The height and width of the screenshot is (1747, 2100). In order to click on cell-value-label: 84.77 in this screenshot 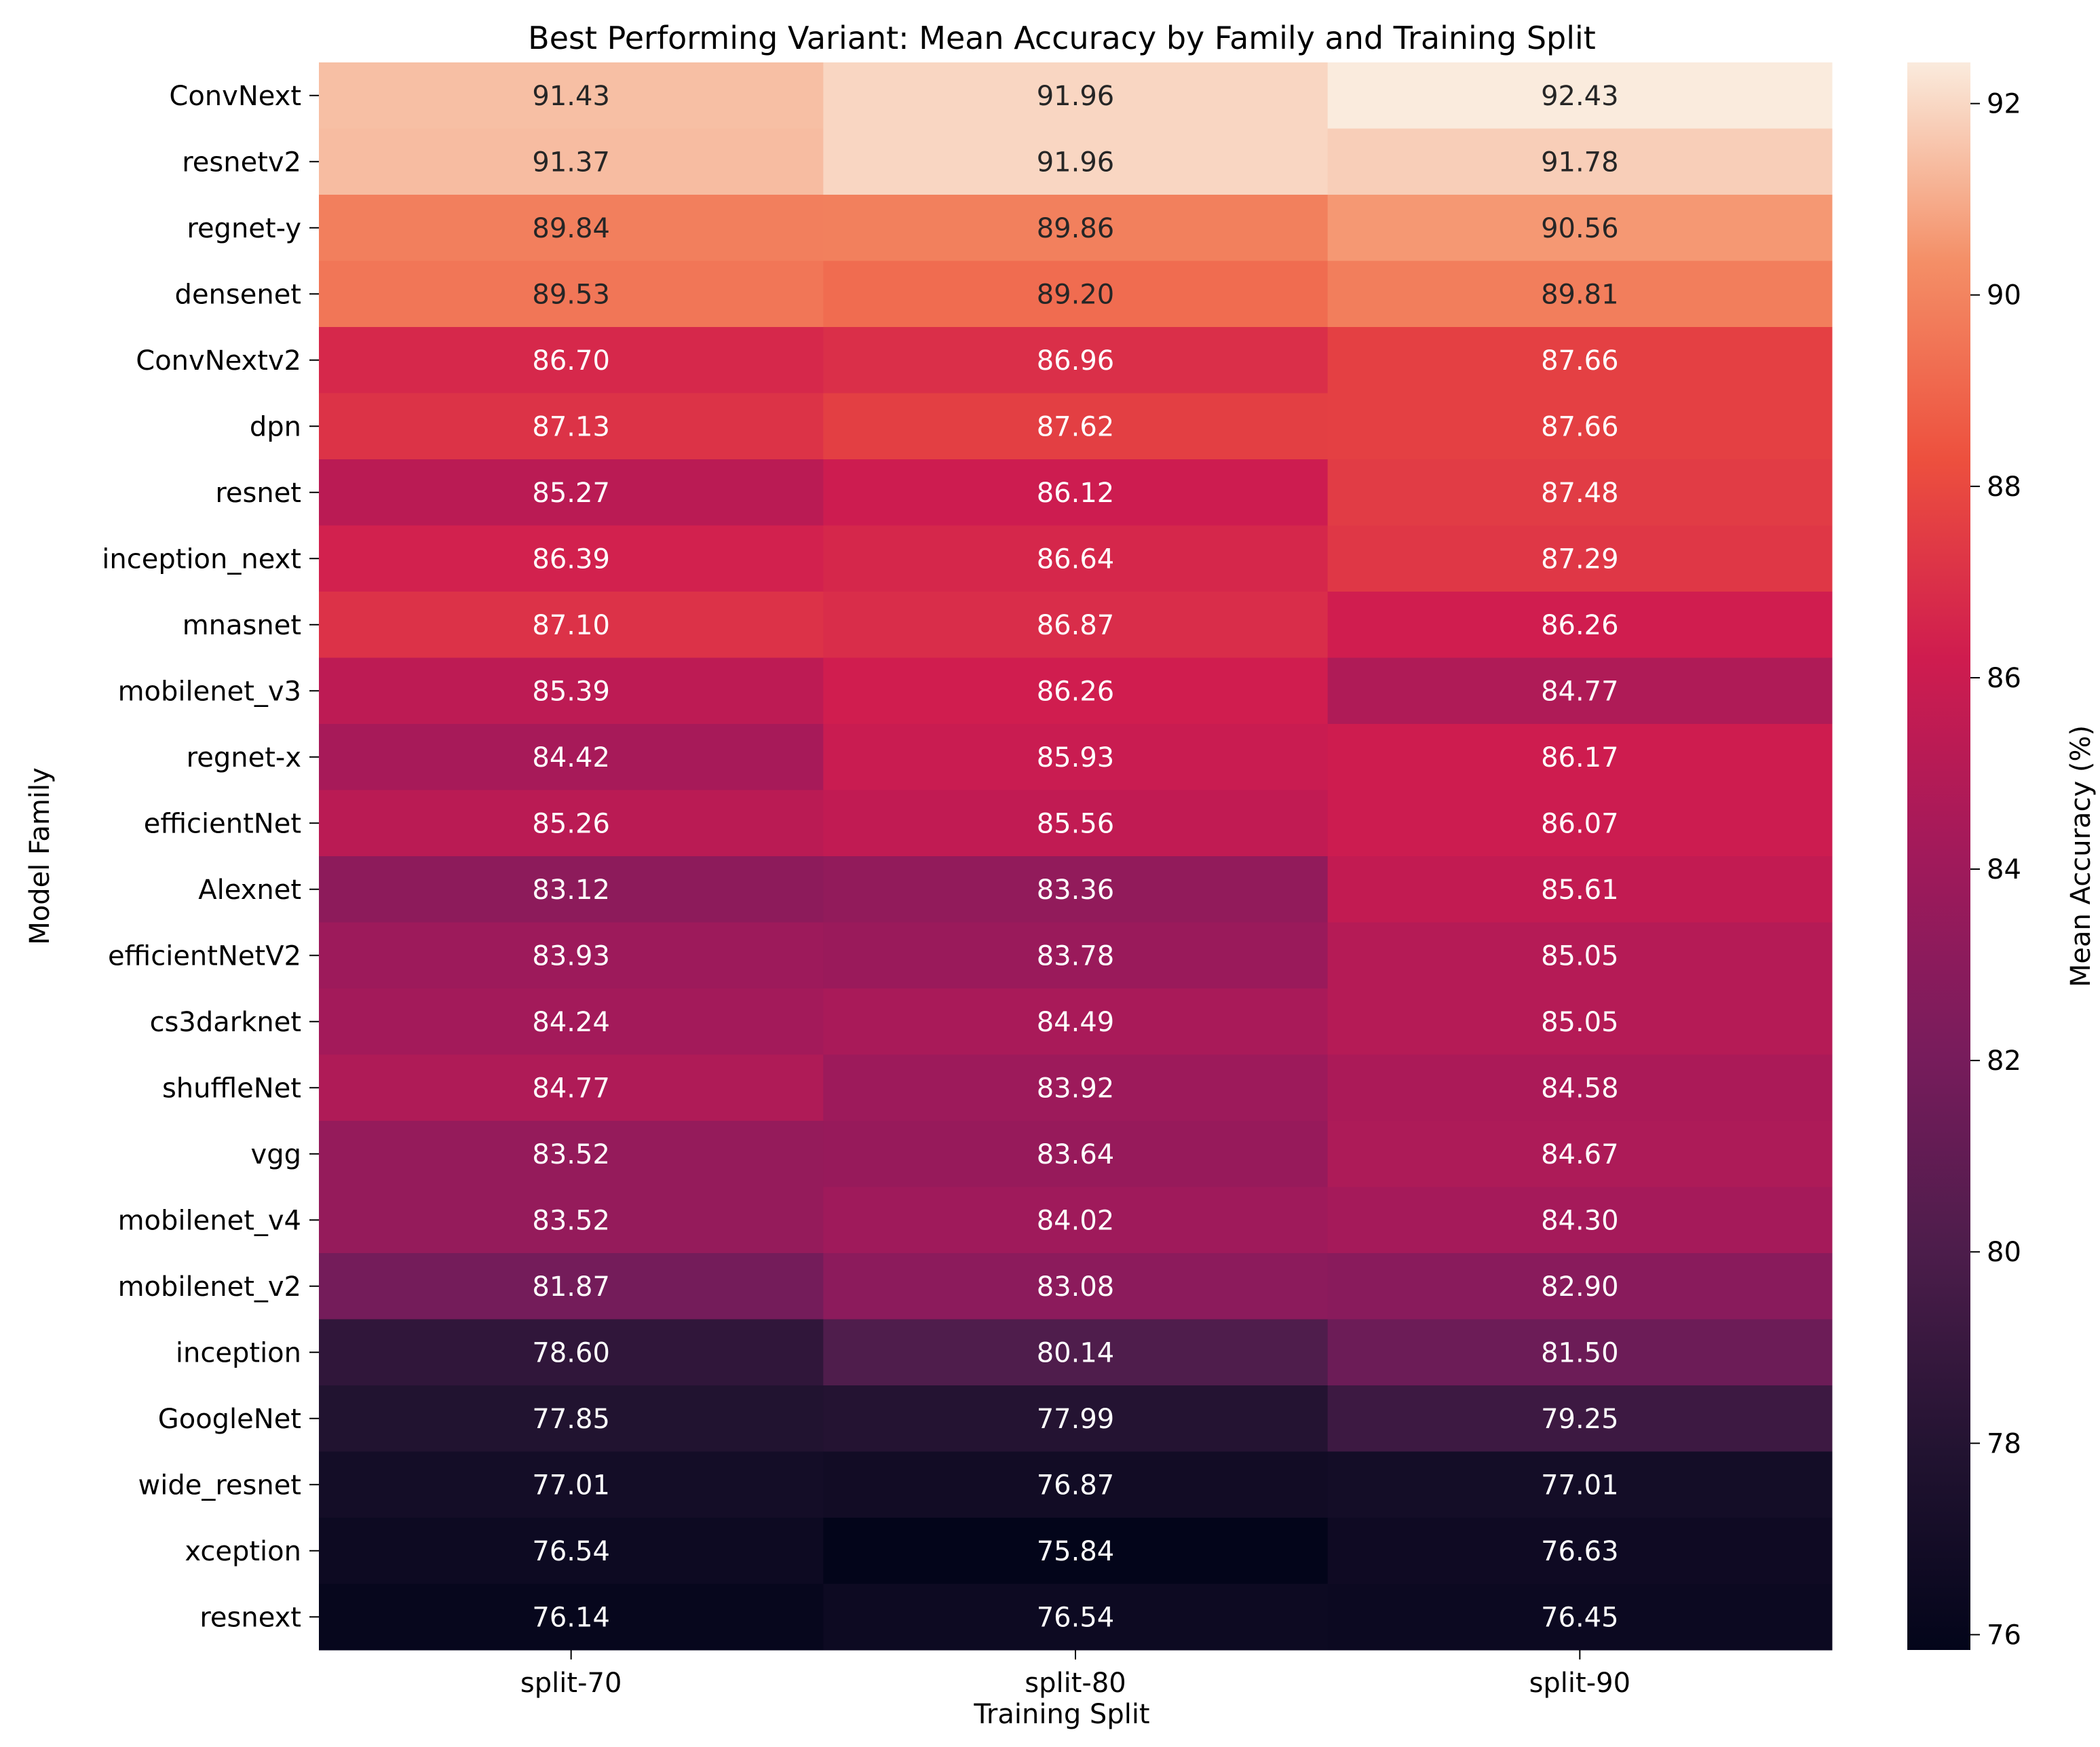, I will do `click(1580, 691)`.